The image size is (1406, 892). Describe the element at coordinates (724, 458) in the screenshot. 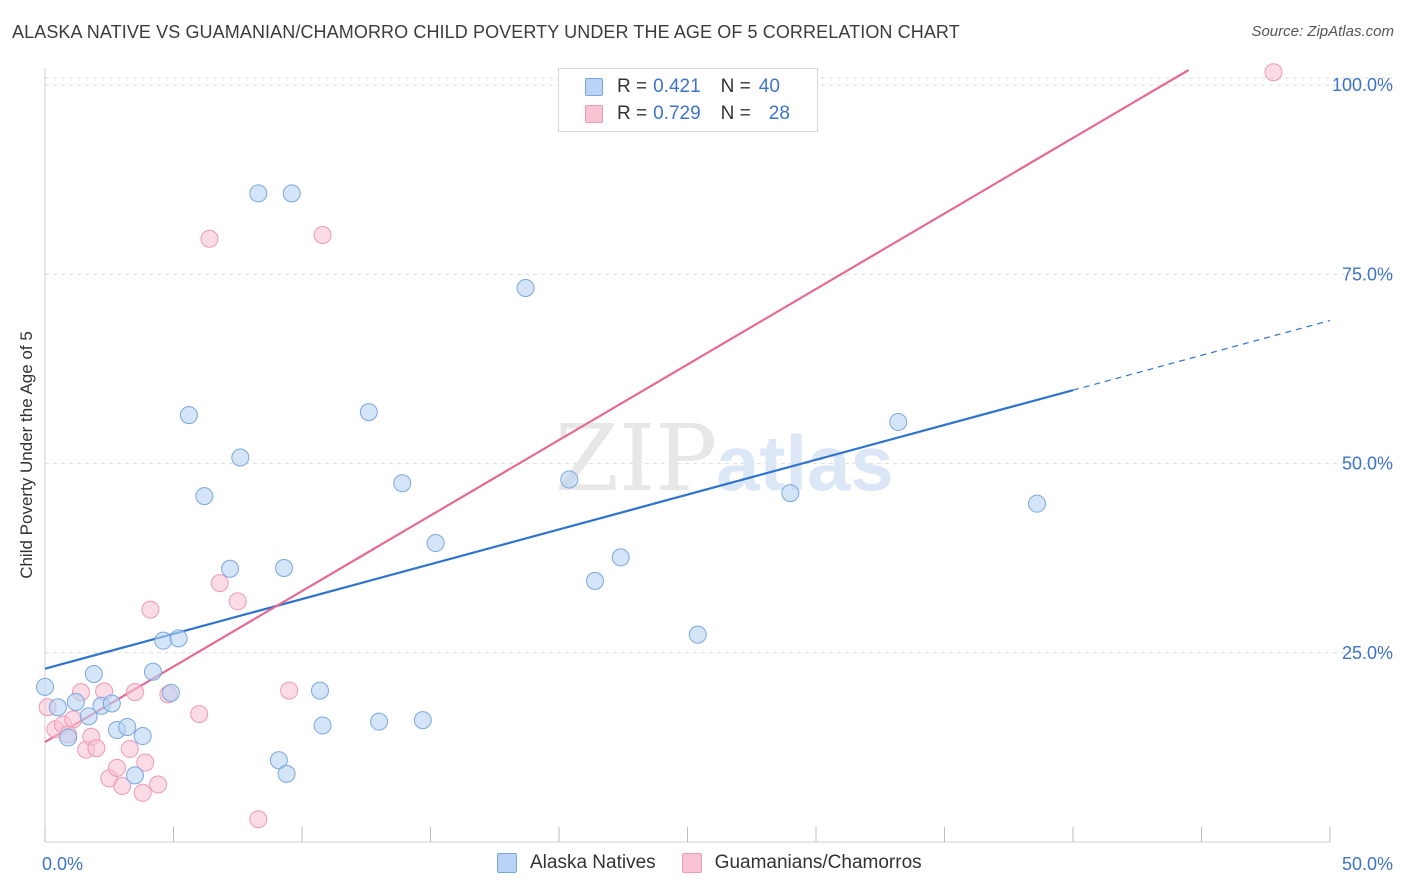

I see `watermark: ZIP atlas` at that location.